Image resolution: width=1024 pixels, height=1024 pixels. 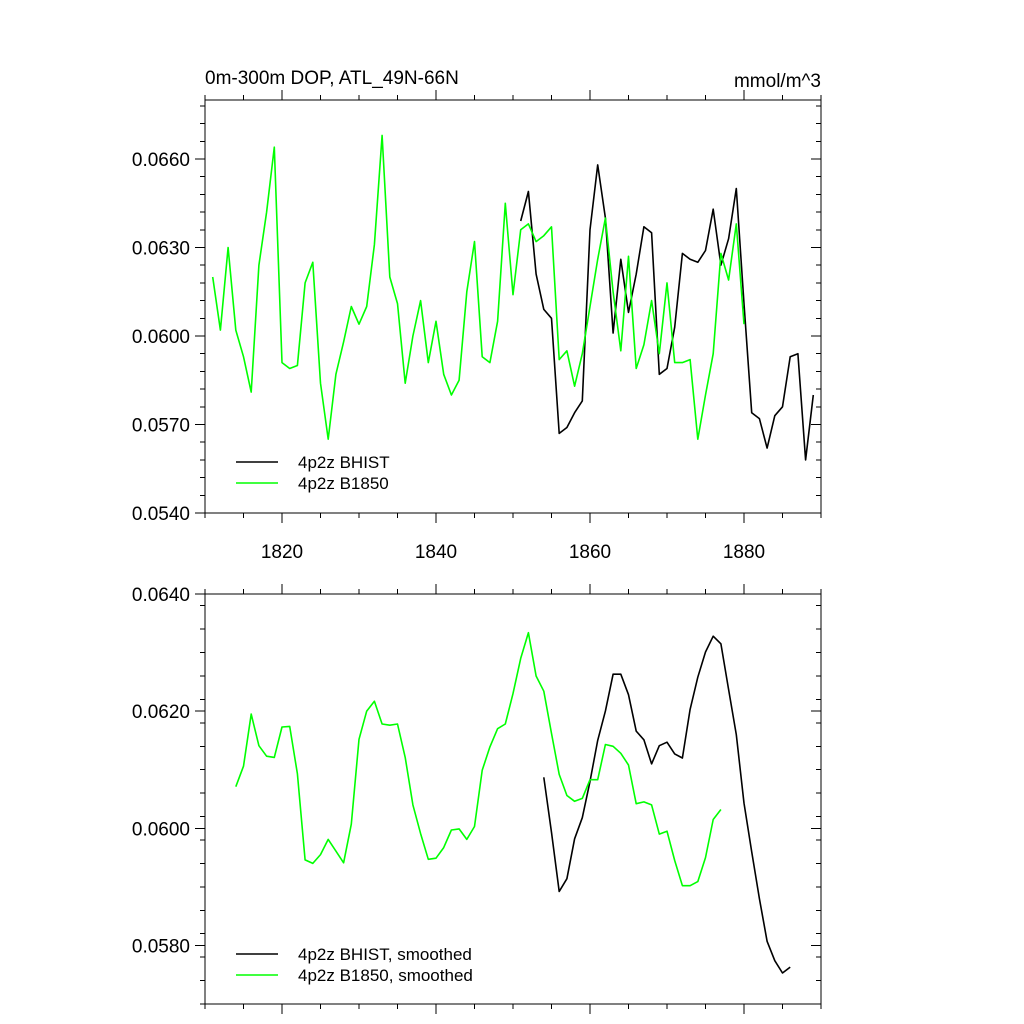 I want to click on top-ytick-label: 0.0540, so click(x=161, y=514).